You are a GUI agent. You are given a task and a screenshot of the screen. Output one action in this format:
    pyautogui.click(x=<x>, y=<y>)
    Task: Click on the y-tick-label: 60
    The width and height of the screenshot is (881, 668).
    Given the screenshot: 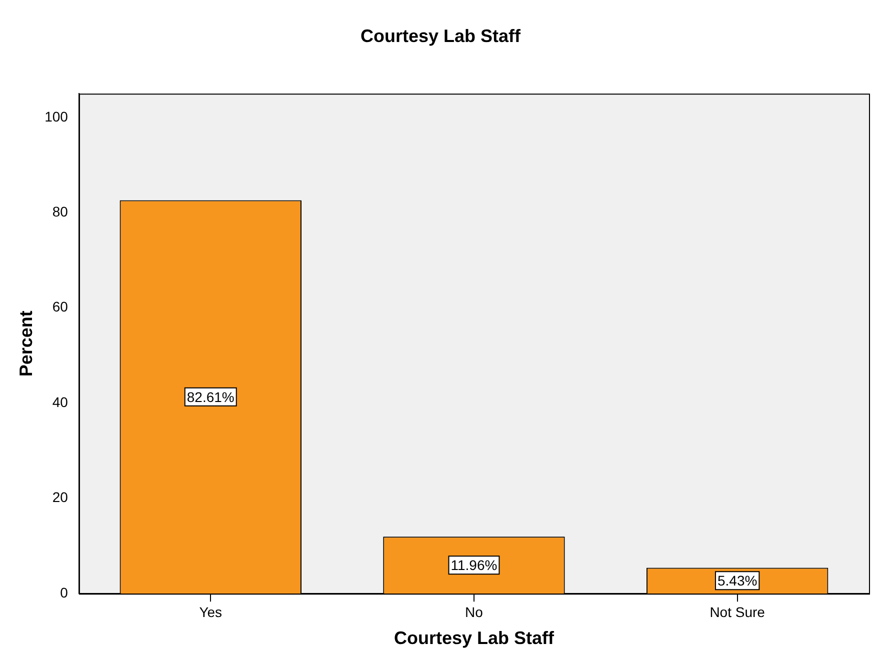 What is the action you would take?
    pyautogui.click(x=60, y=306)
    